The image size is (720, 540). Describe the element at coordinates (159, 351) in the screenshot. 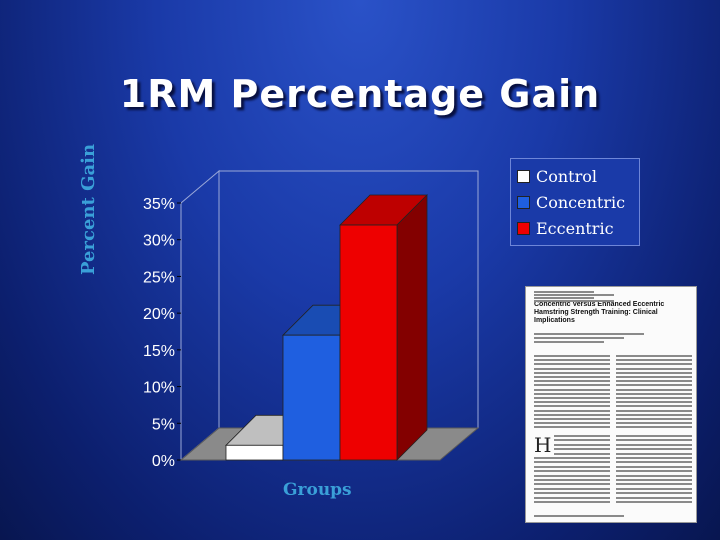

I see `y-tick-label: 15%` at that location.